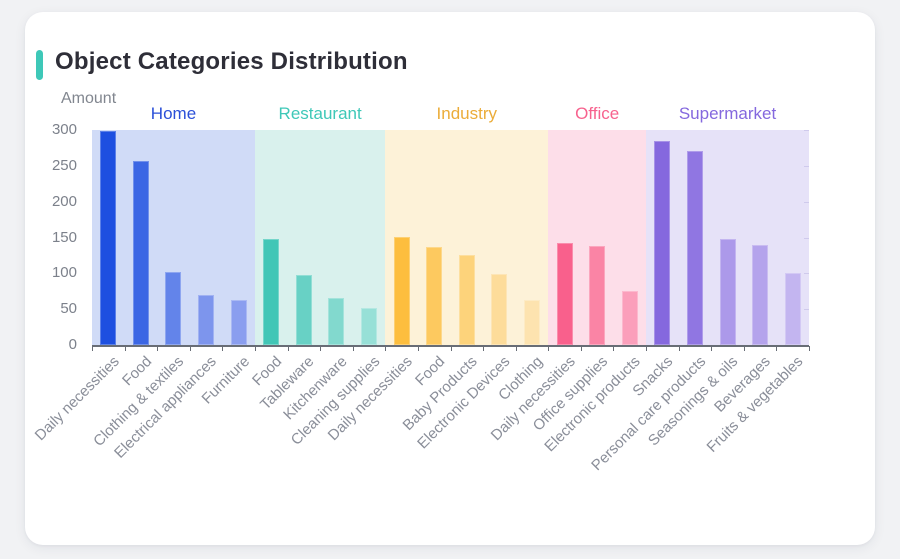  I want to click on y-axis-tick-label-50: 50, so click(68, 309).